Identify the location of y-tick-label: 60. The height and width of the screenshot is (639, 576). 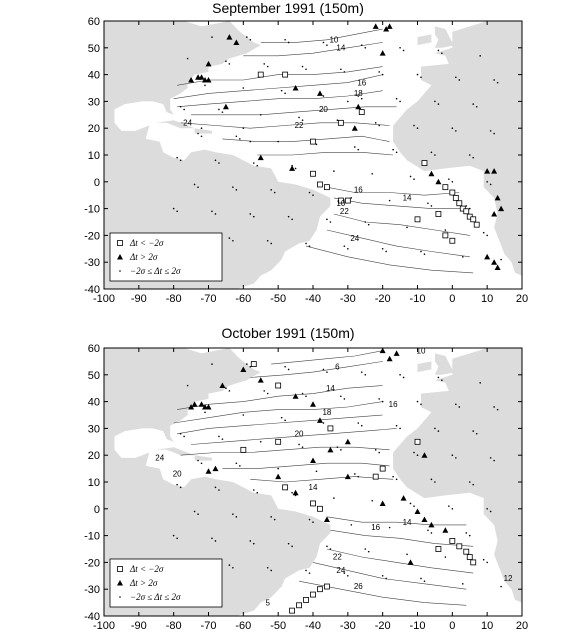
(94, 22).